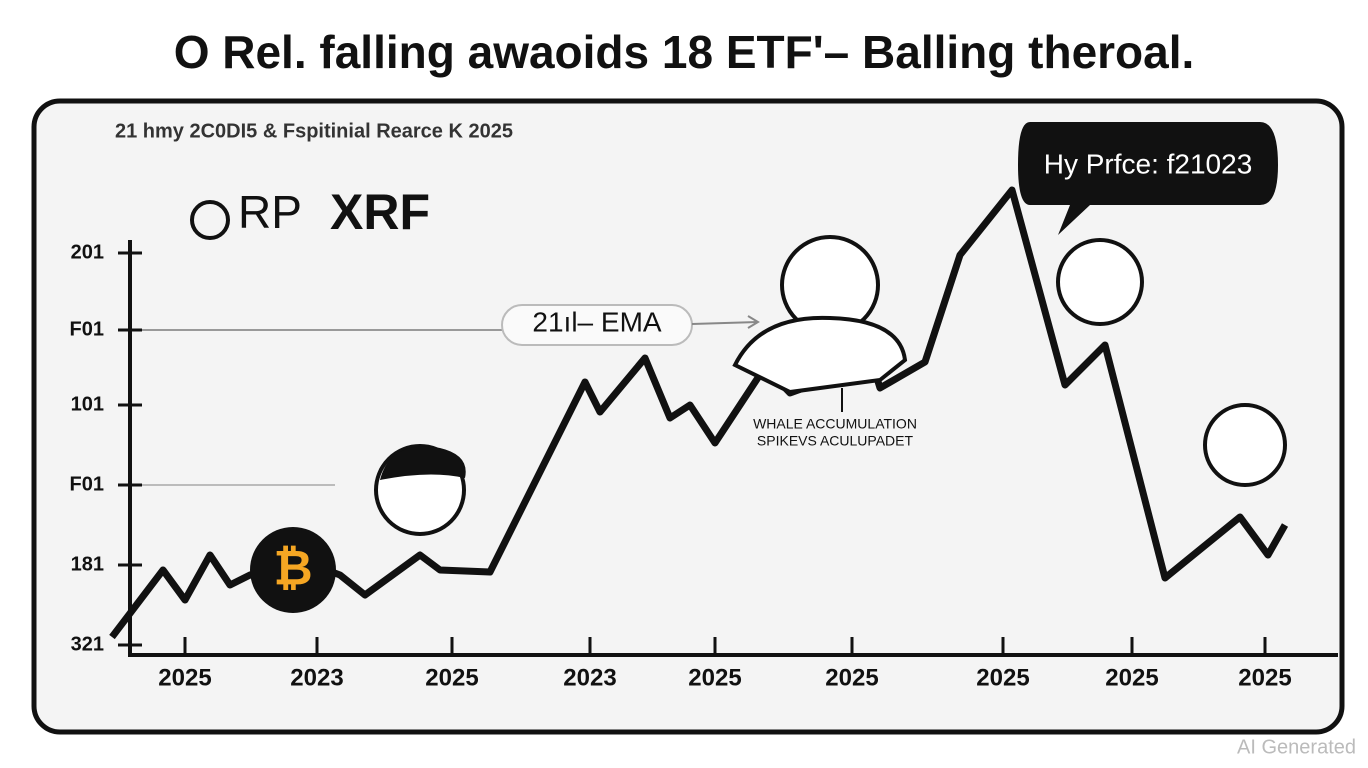 The height and width of the screenshot is (768, 1368). I want to click on y-tick-label: 201, so click(87, 252).